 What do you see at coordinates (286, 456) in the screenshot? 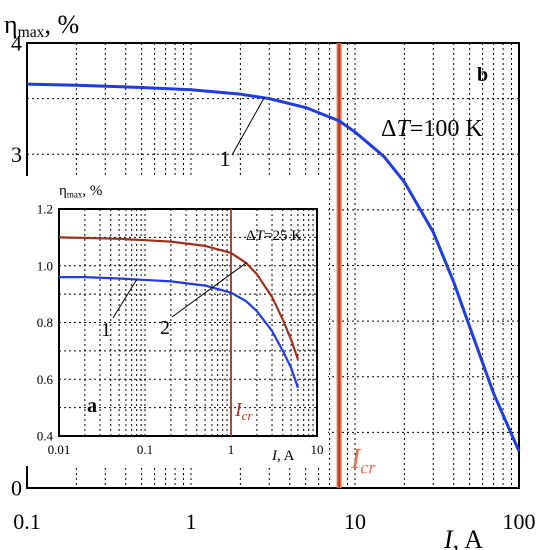
I see `inset-x-label-unit: , A` at bounding box center [286, 456].